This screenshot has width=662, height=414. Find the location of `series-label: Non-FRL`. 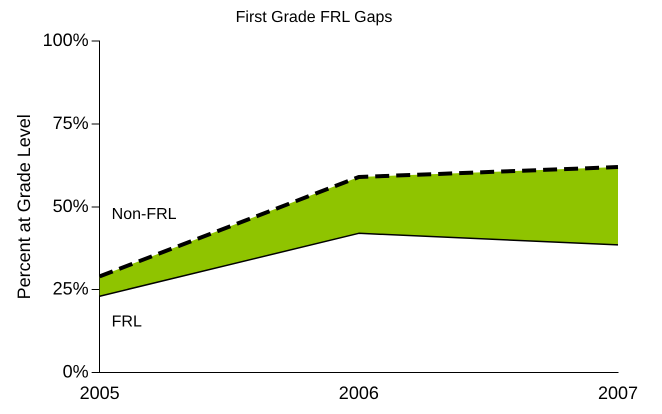

series-label: Non-FRL is located at coordinates (144, 214).